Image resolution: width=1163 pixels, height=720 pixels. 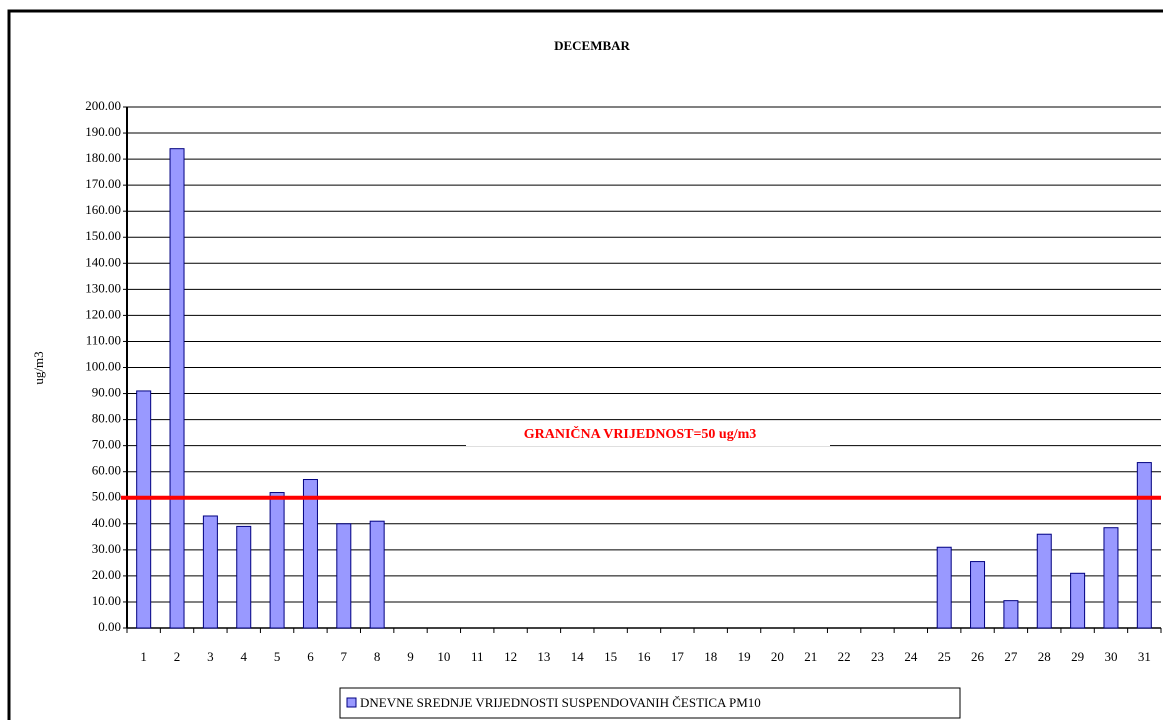 I want to click on y-tick-label: 60.00, so click(x=106, y=470).